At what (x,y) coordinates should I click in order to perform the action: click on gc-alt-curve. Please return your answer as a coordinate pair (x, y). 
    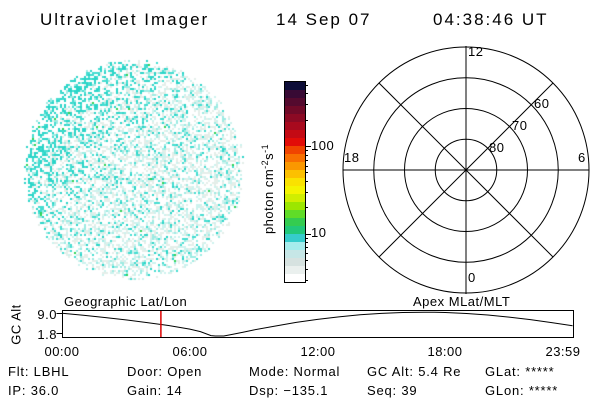
    Looking at the image, I should click on (317, 324).